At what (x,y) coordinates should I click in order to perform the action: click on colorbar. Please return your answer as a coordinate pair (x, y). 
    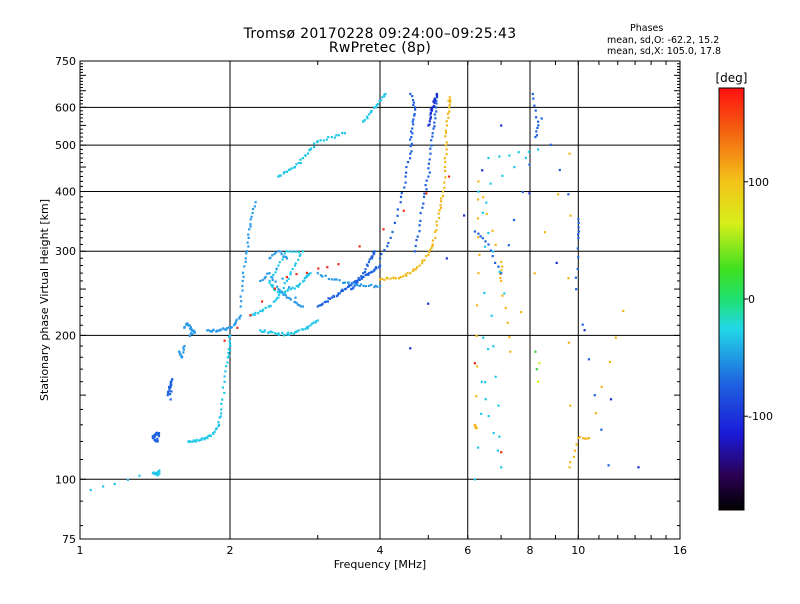
    Looking at the image, I should click on (731, 299).